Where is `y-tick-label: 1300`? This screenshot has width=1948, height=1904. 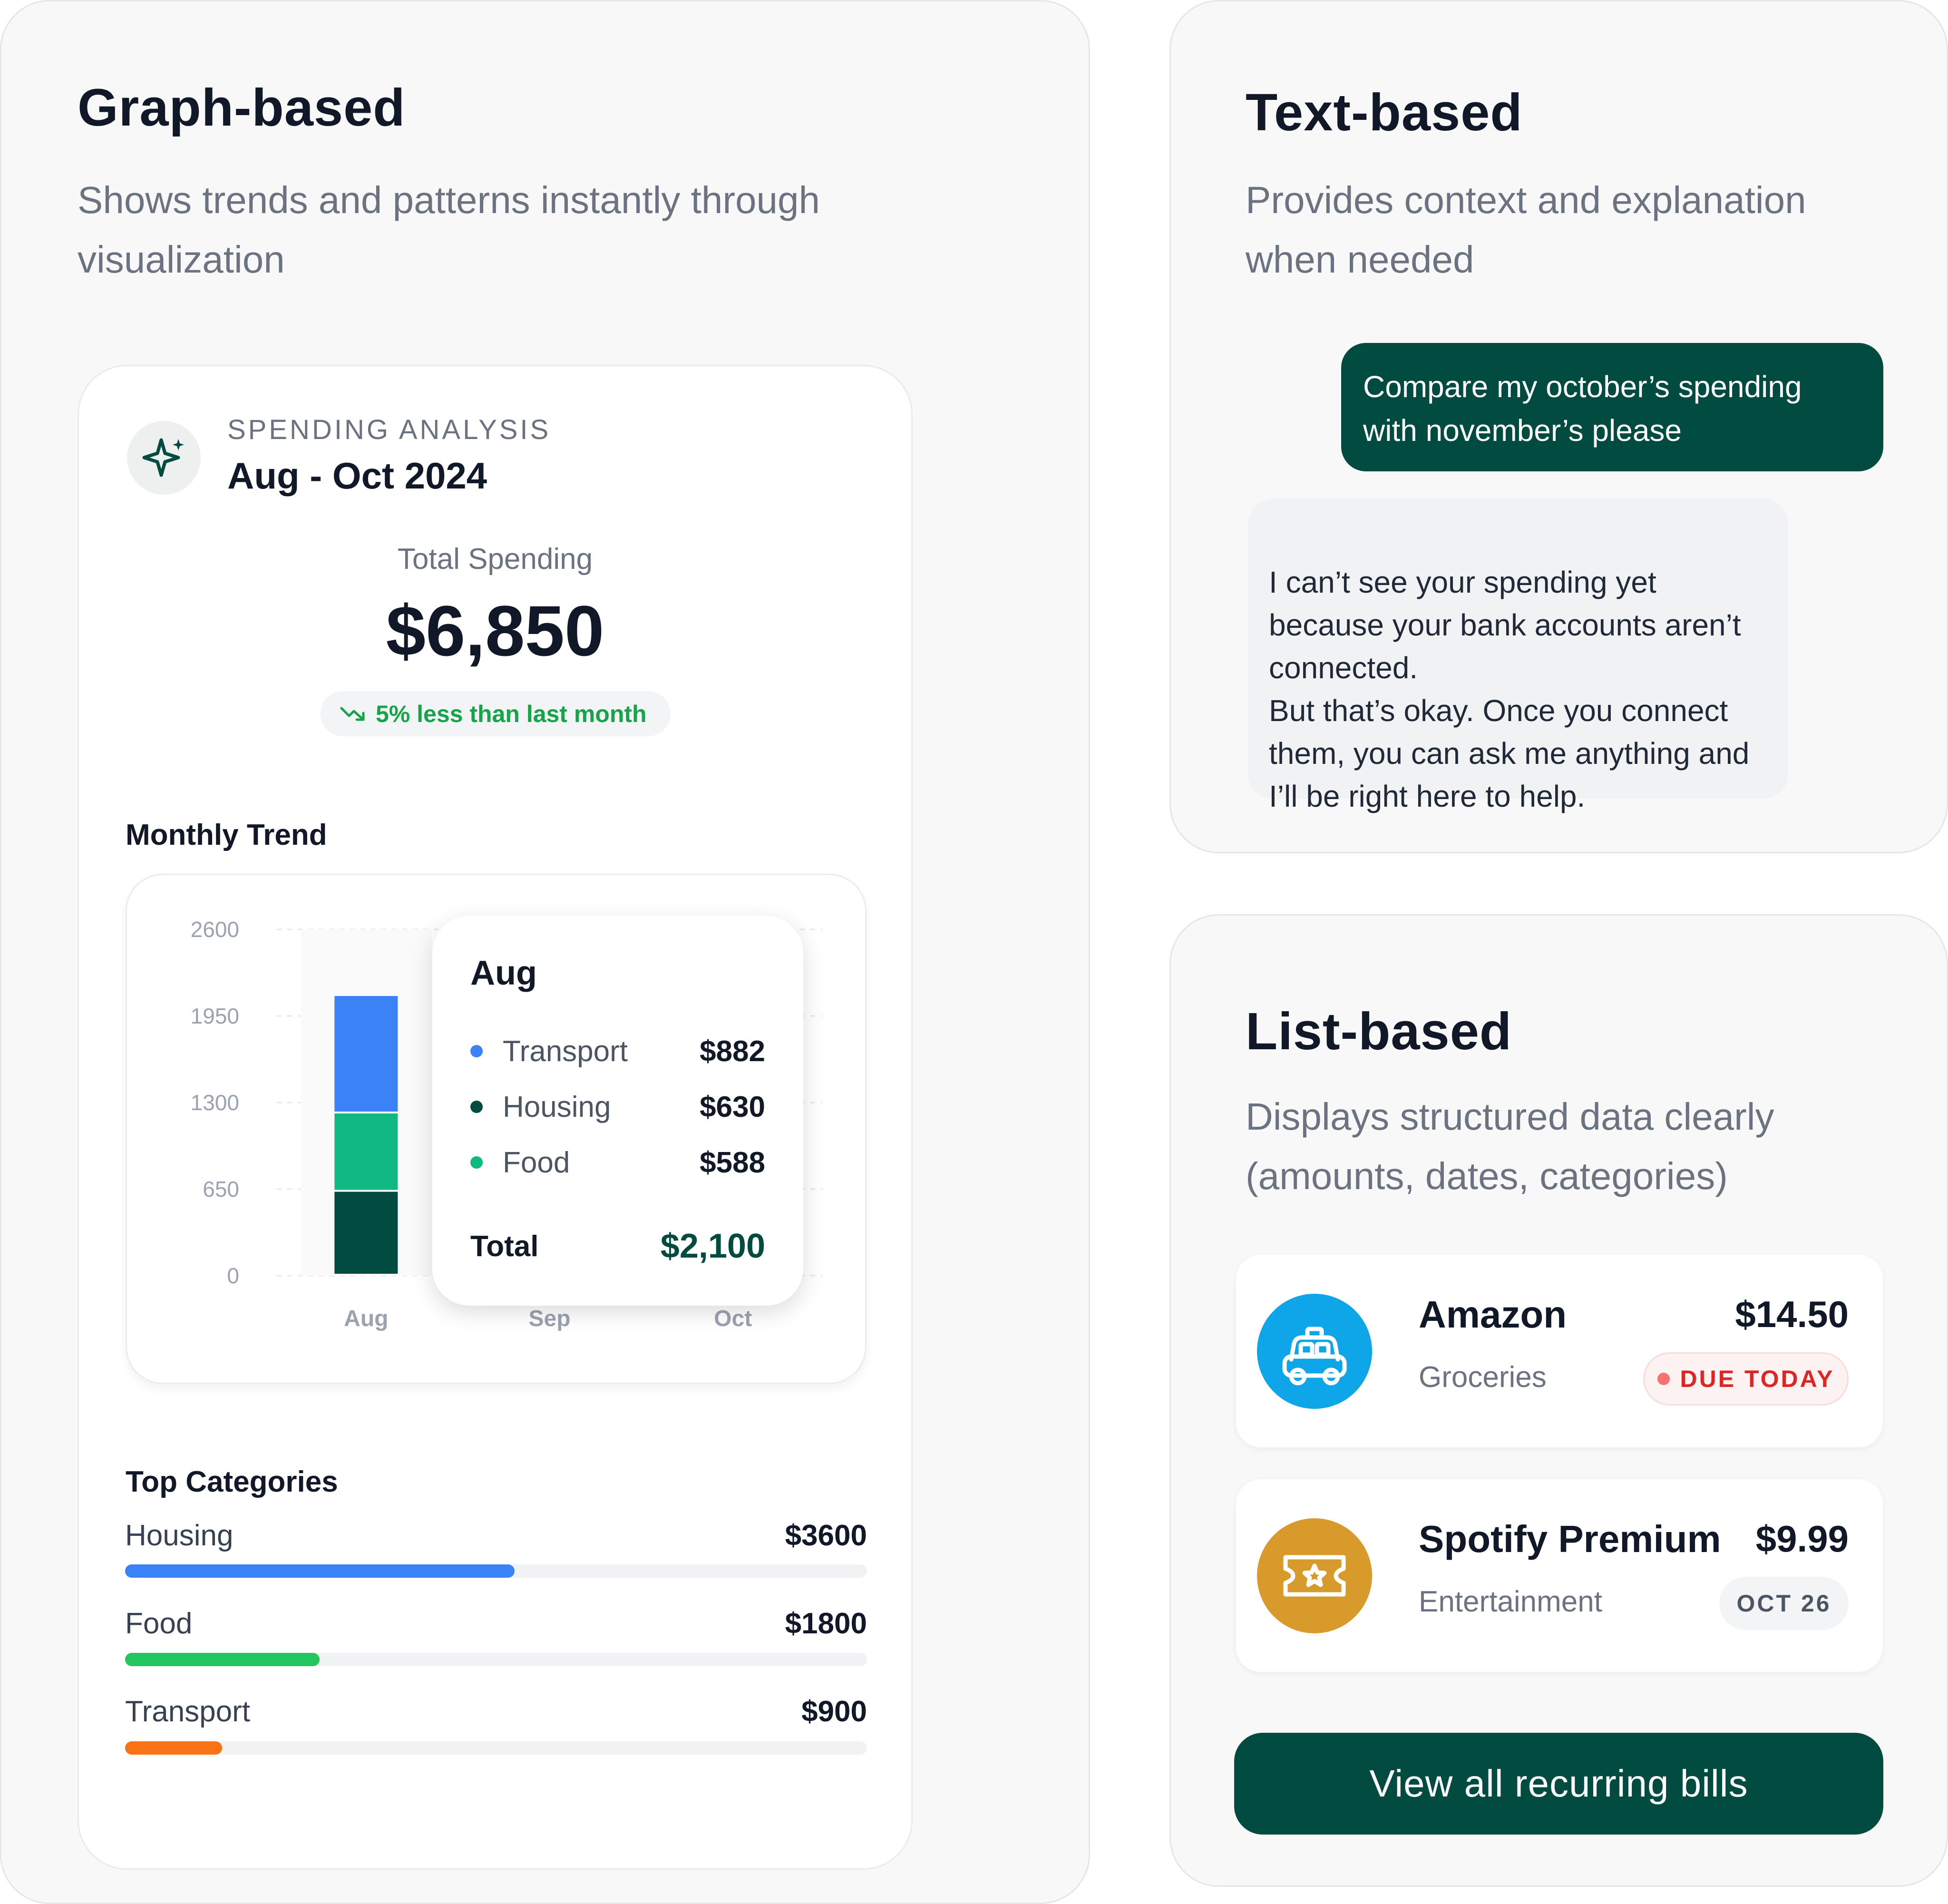
y-tick-label: 1300 is located at coordinates (215, 1102).